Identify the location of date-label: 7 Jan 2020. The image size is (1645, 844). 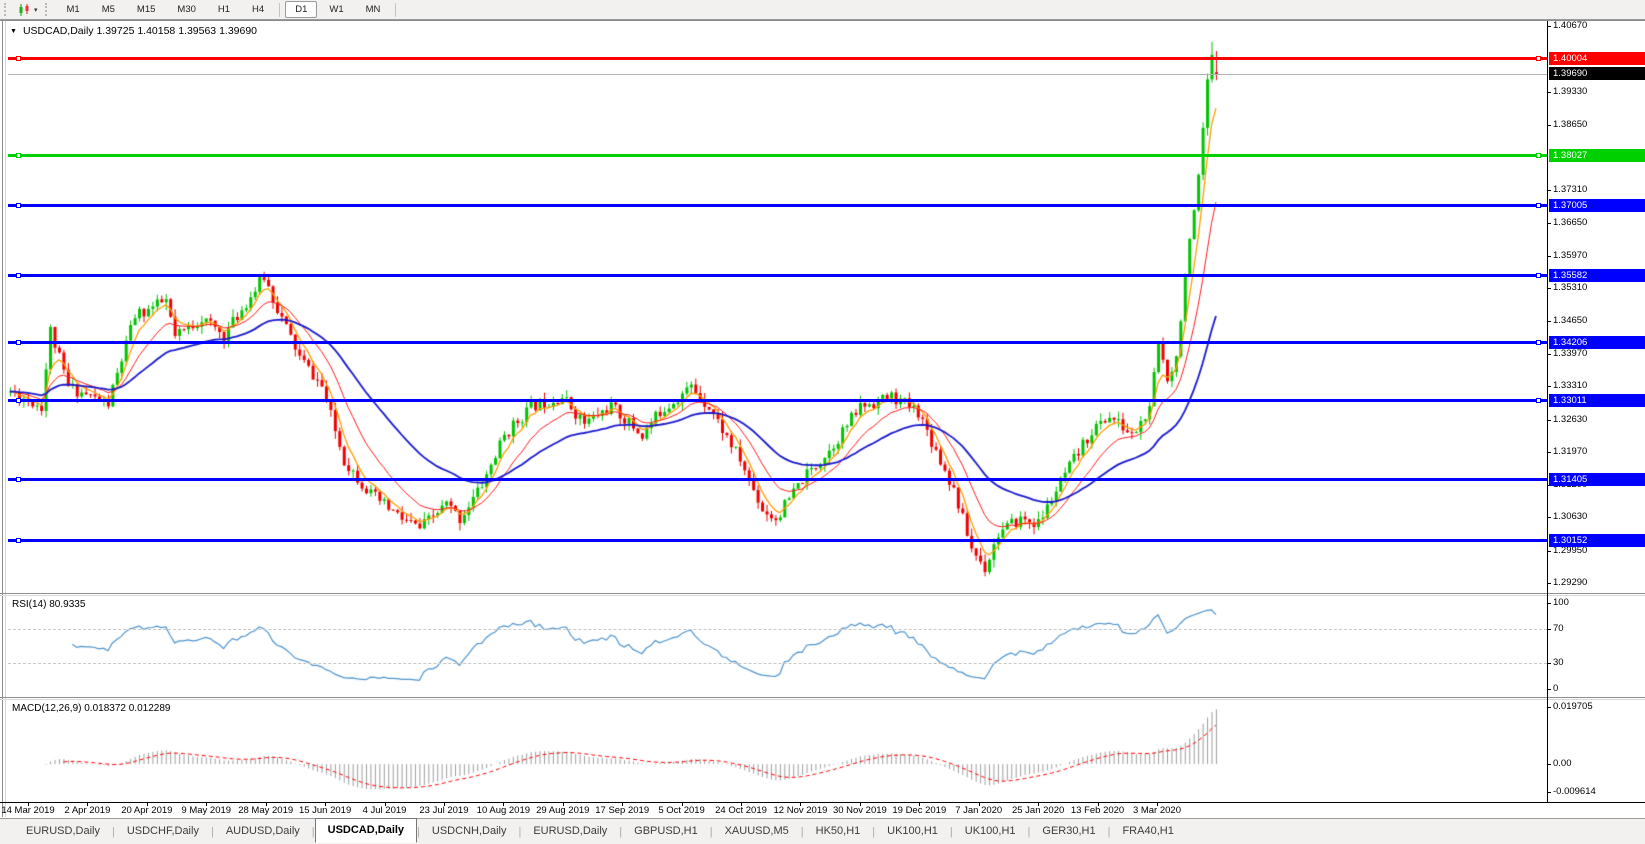
(979, 810).